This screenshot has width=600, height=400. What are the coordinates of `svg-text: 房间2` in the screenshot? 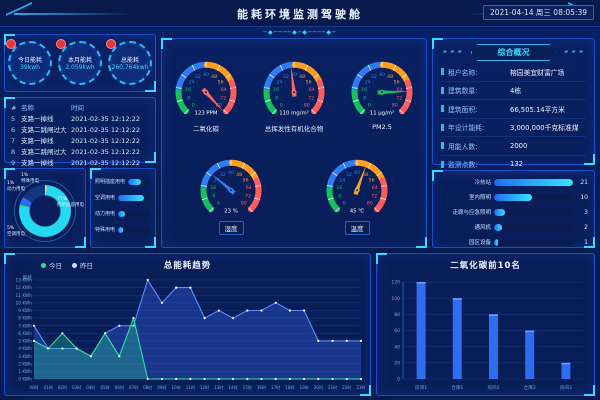 It's located at (493, 387).